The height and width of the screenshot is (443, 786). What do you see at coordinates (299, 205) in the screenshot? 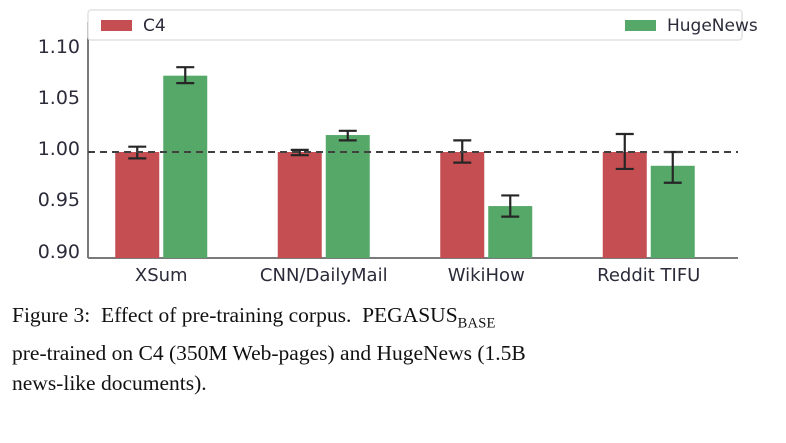
I see `bar-c4-cnn-dailymail` at bounding box center [299, 205].